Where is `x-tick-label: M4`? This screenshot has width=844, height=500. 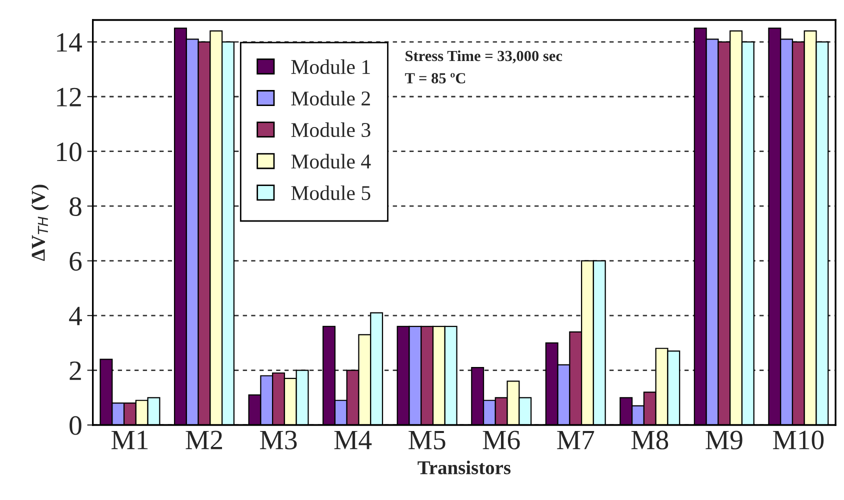
x-tick-label: M4 is located at coordinates (353, 440).